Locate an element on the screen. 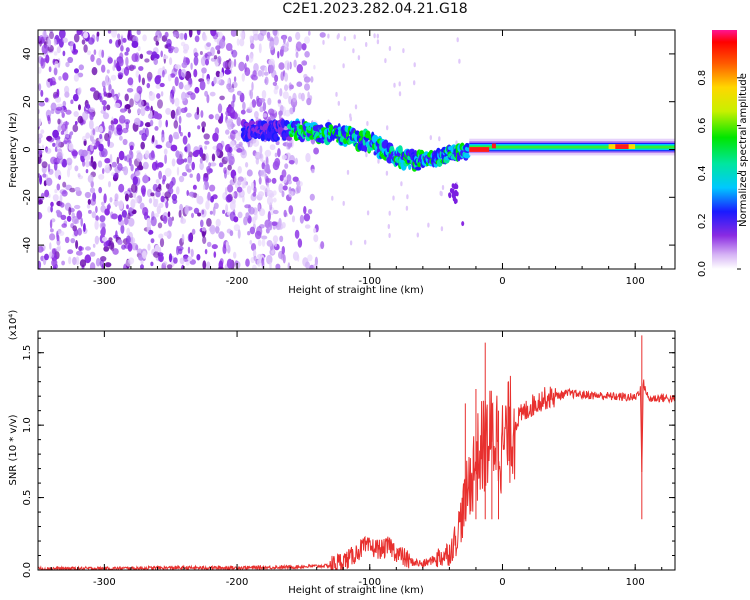 The image size is (750, 600). colorbar-tick-label: 0.2 is located at coordinates (702, 221).